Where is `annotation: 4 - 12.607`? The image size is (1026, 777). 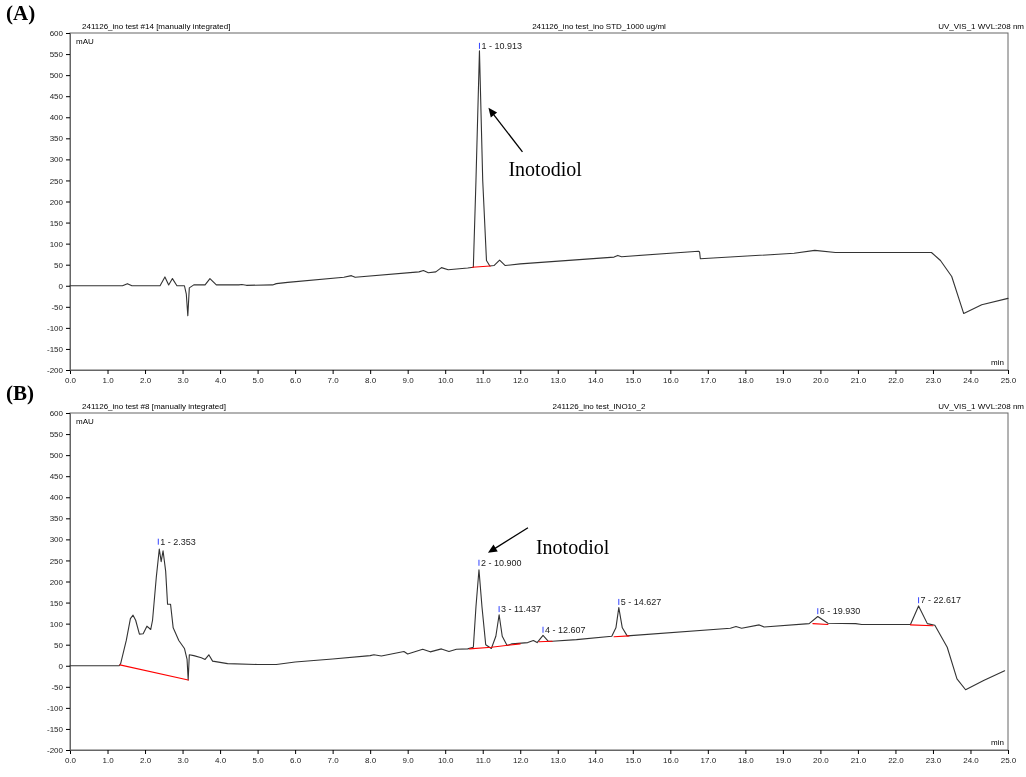
annotation: 4 - 12.607 is located at coordinates (565, 629).